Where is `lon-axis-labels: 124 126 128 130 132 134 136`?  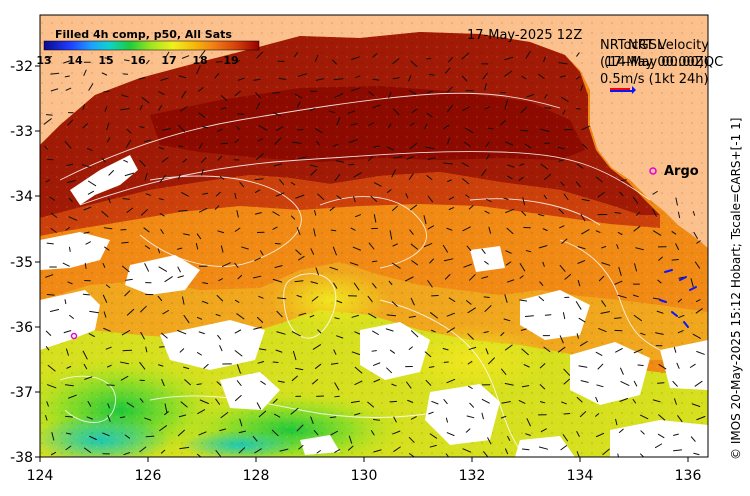 lon-axis-labels: 124 126 128 130 132 134 136 is located at coordinates (364, 476).